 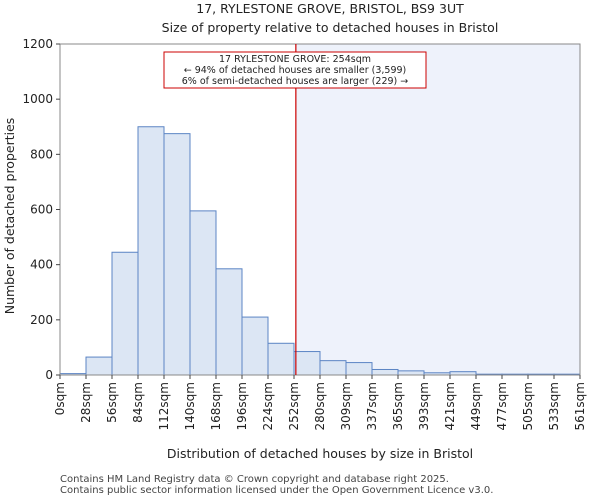 I want to click on x-tick-label: 533sqm, so click(x=554, y=406).